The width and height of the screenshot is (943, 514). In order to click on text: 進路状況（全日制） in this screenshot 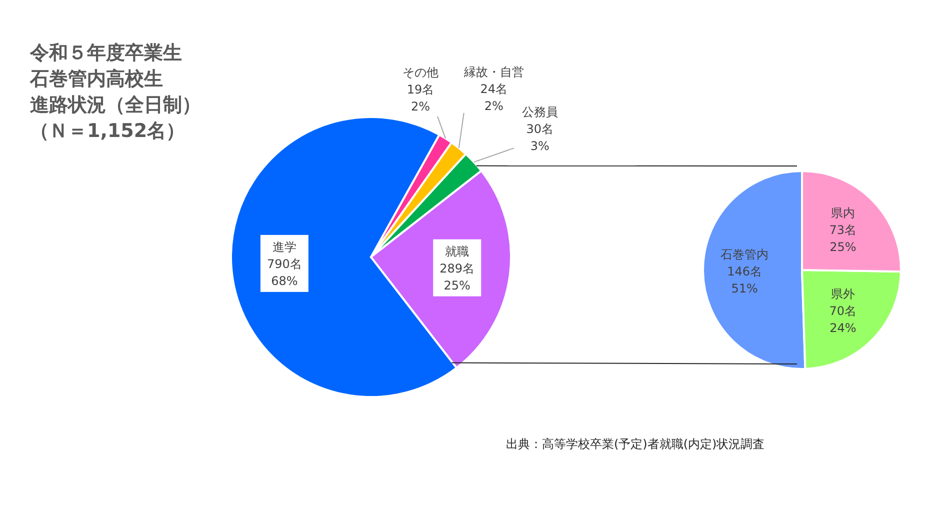, I will do `click(115, 105)`.